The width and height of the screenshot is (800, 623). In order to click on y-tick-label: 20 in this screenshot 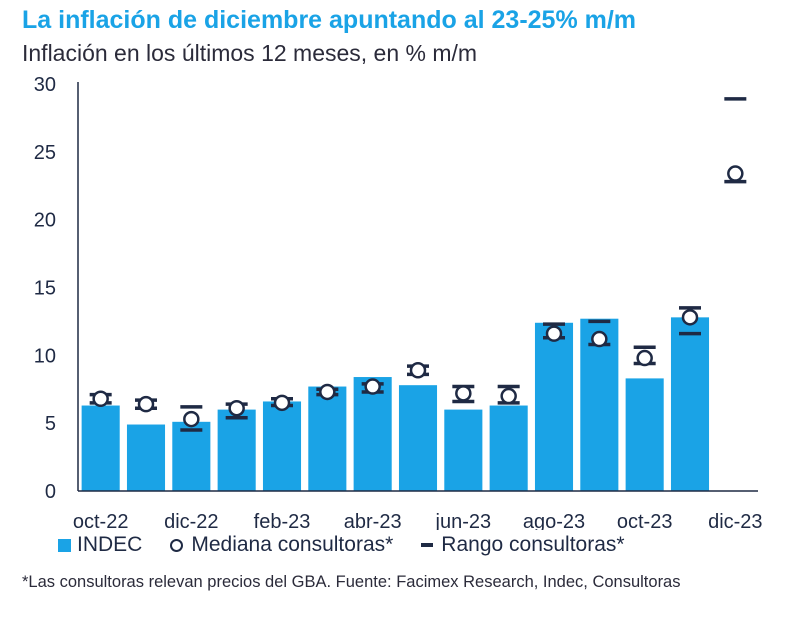, I will do `click(45, 221)`.